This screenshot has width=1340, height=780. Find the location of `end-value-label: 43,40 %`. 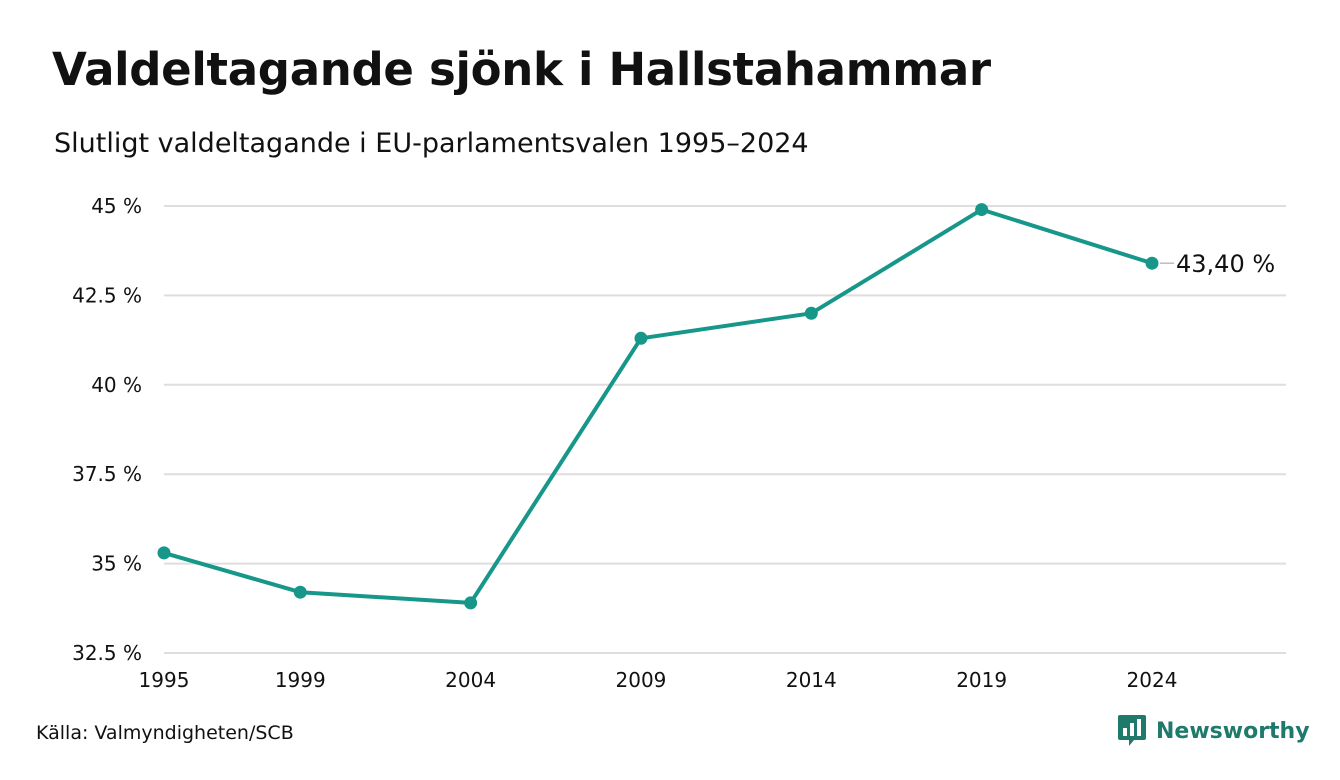

end-value-label: 43,40 % is located at coordinates (1225, 264).